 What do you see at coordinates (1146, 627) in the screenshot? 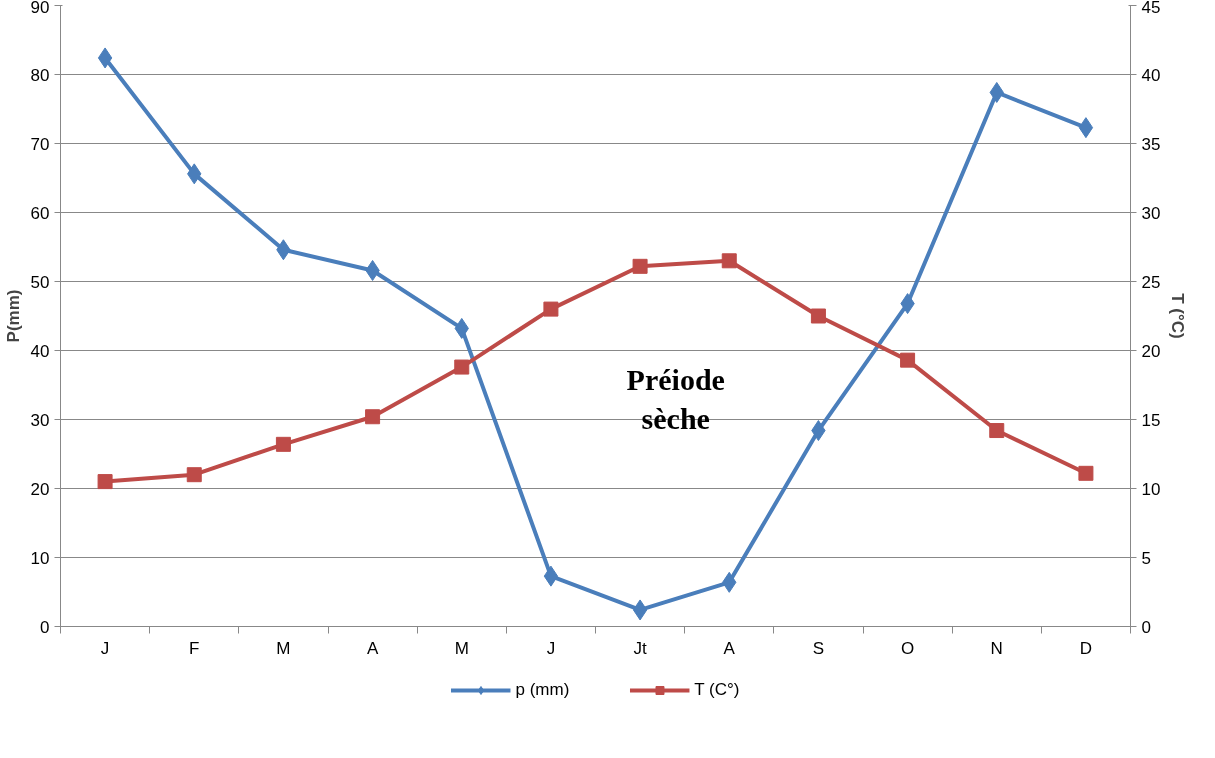
I see `y2-tick-label: 0` at bounding box center [1146, 627].